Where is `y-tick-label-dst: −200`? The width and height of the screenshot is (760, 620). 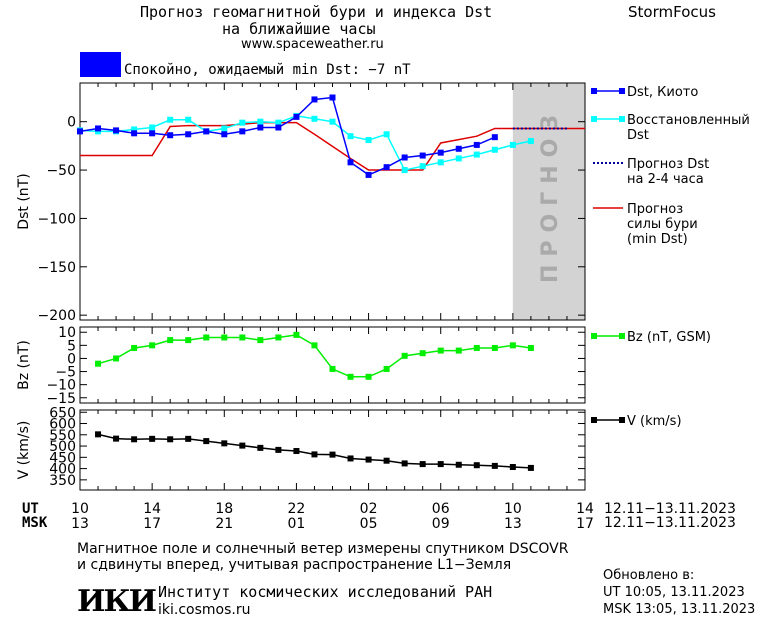
y-tick-label-dst: −200 is located at coordinates (57, 316).